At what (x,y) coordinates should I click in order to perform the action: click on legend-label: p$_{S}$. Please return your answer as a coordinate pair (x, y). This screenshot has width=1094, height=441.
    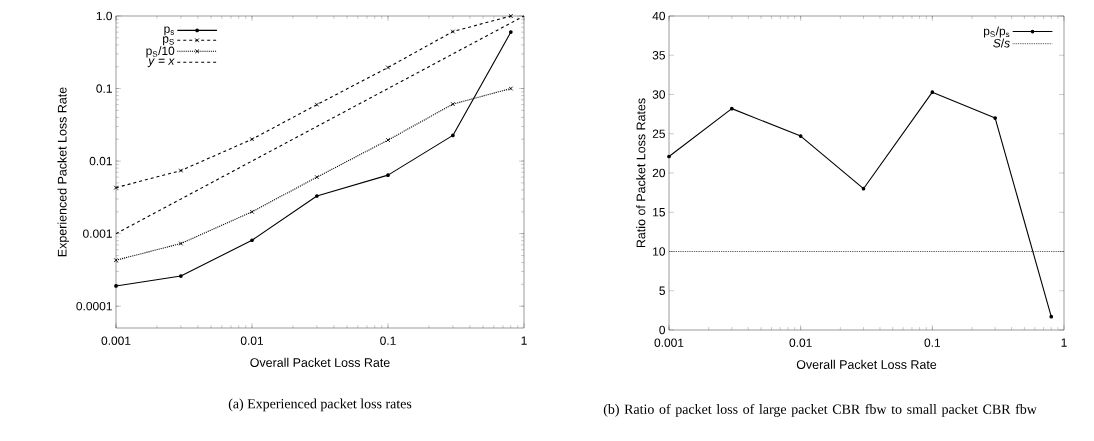
    Looking at the image, I should click on (168, 41).